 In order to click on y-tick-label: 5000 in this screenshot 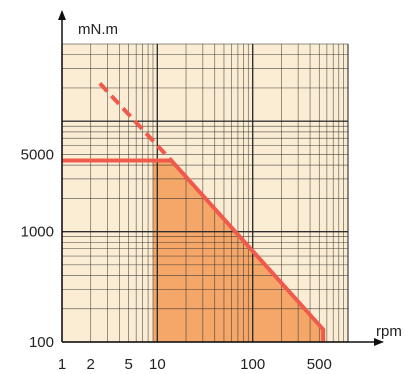, I will do `click(37, 154)`.